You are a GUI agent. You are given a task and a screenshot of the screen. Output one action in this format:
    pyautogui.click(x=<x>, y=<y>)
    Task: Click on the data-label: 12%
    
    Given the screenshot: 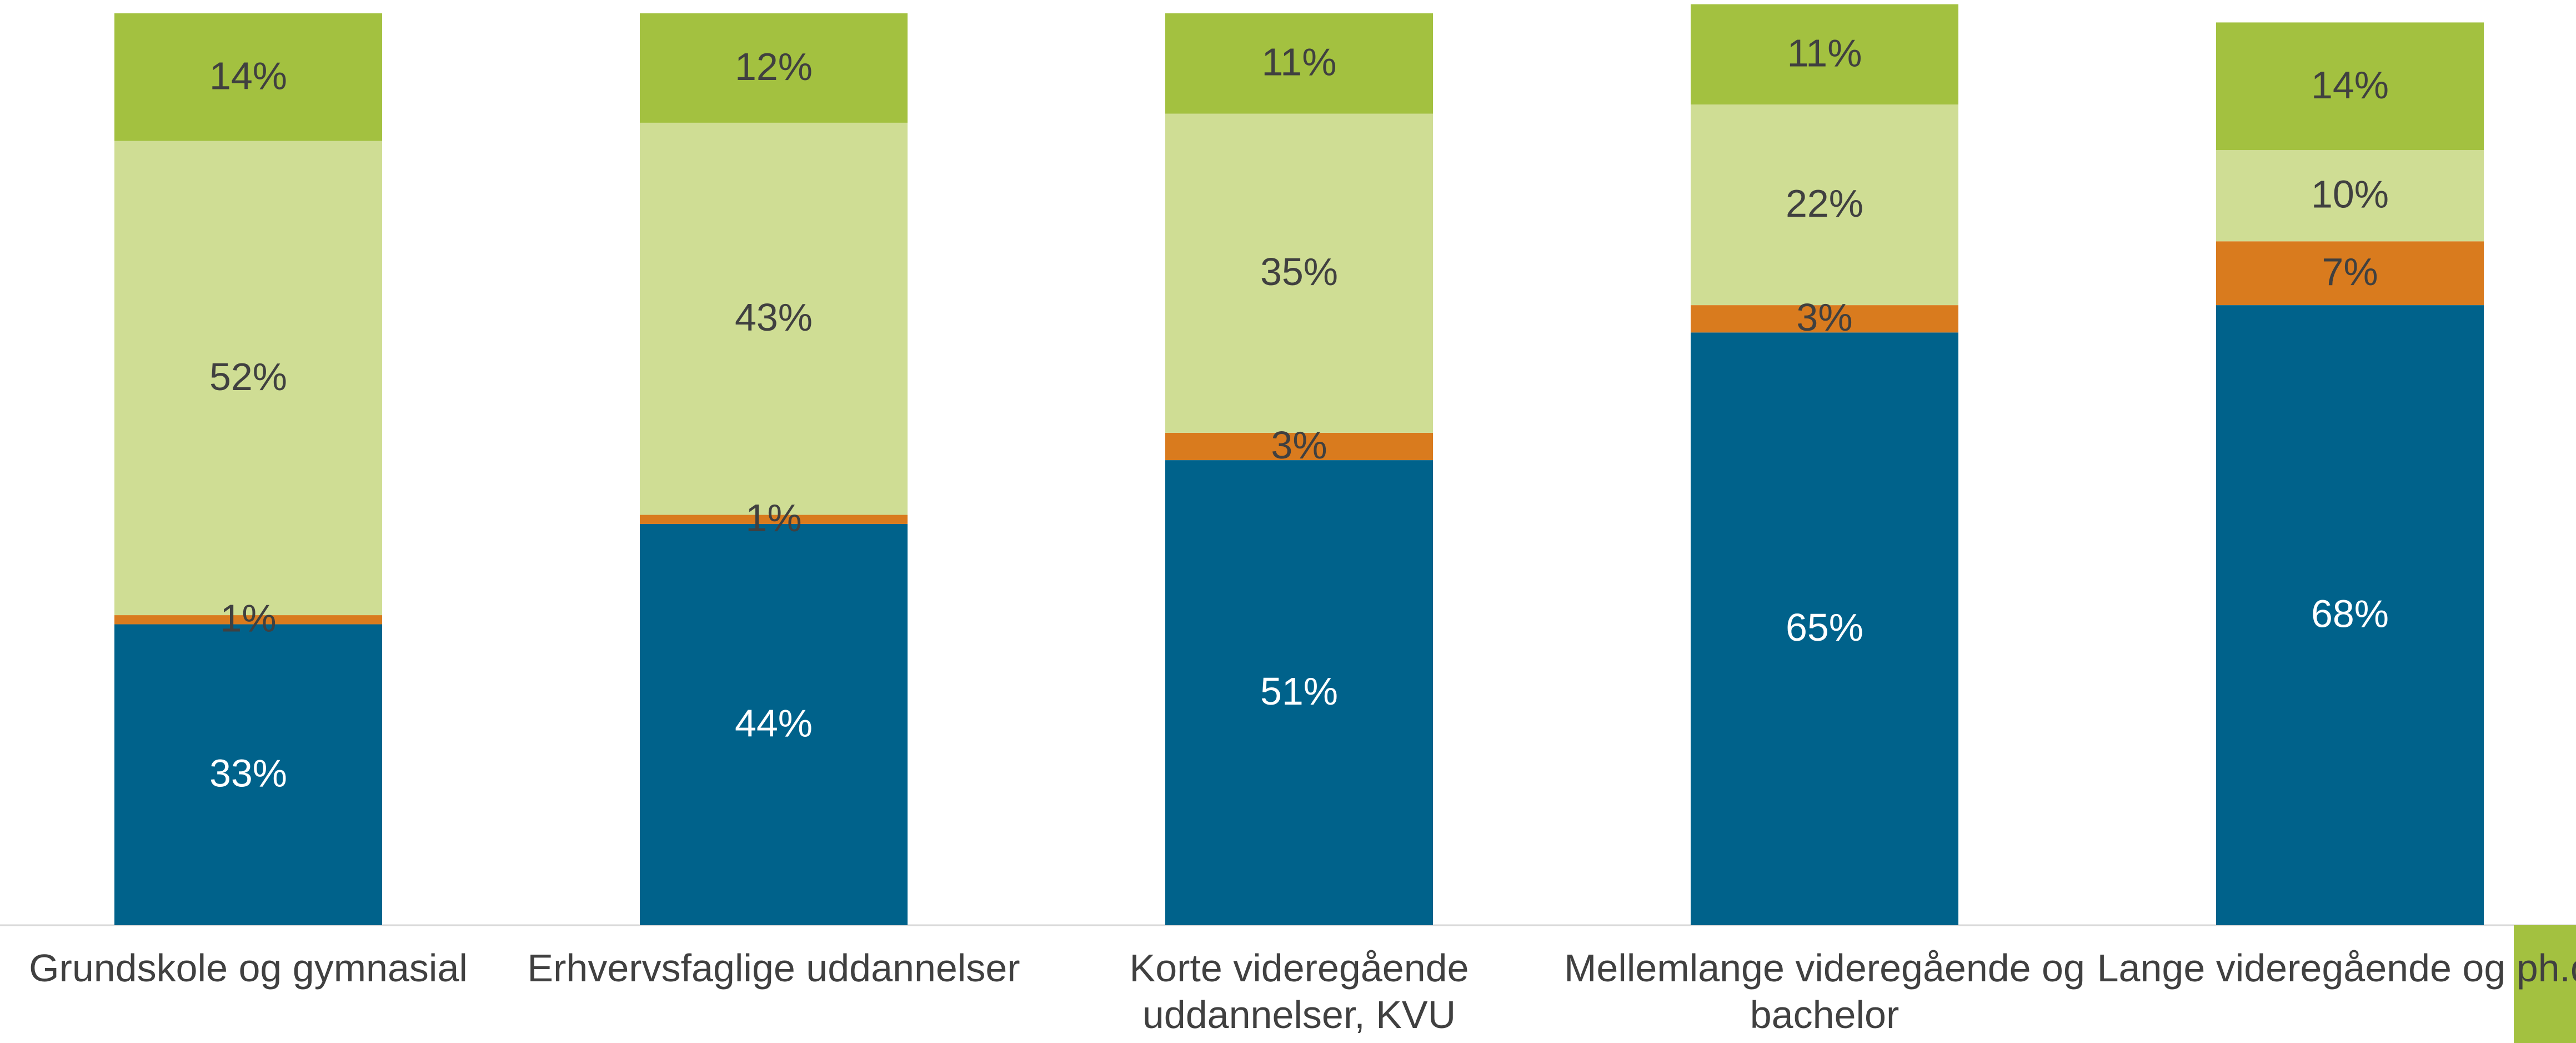 What is the action you would take?
    pyautogui.click(x=774, y=66)
    